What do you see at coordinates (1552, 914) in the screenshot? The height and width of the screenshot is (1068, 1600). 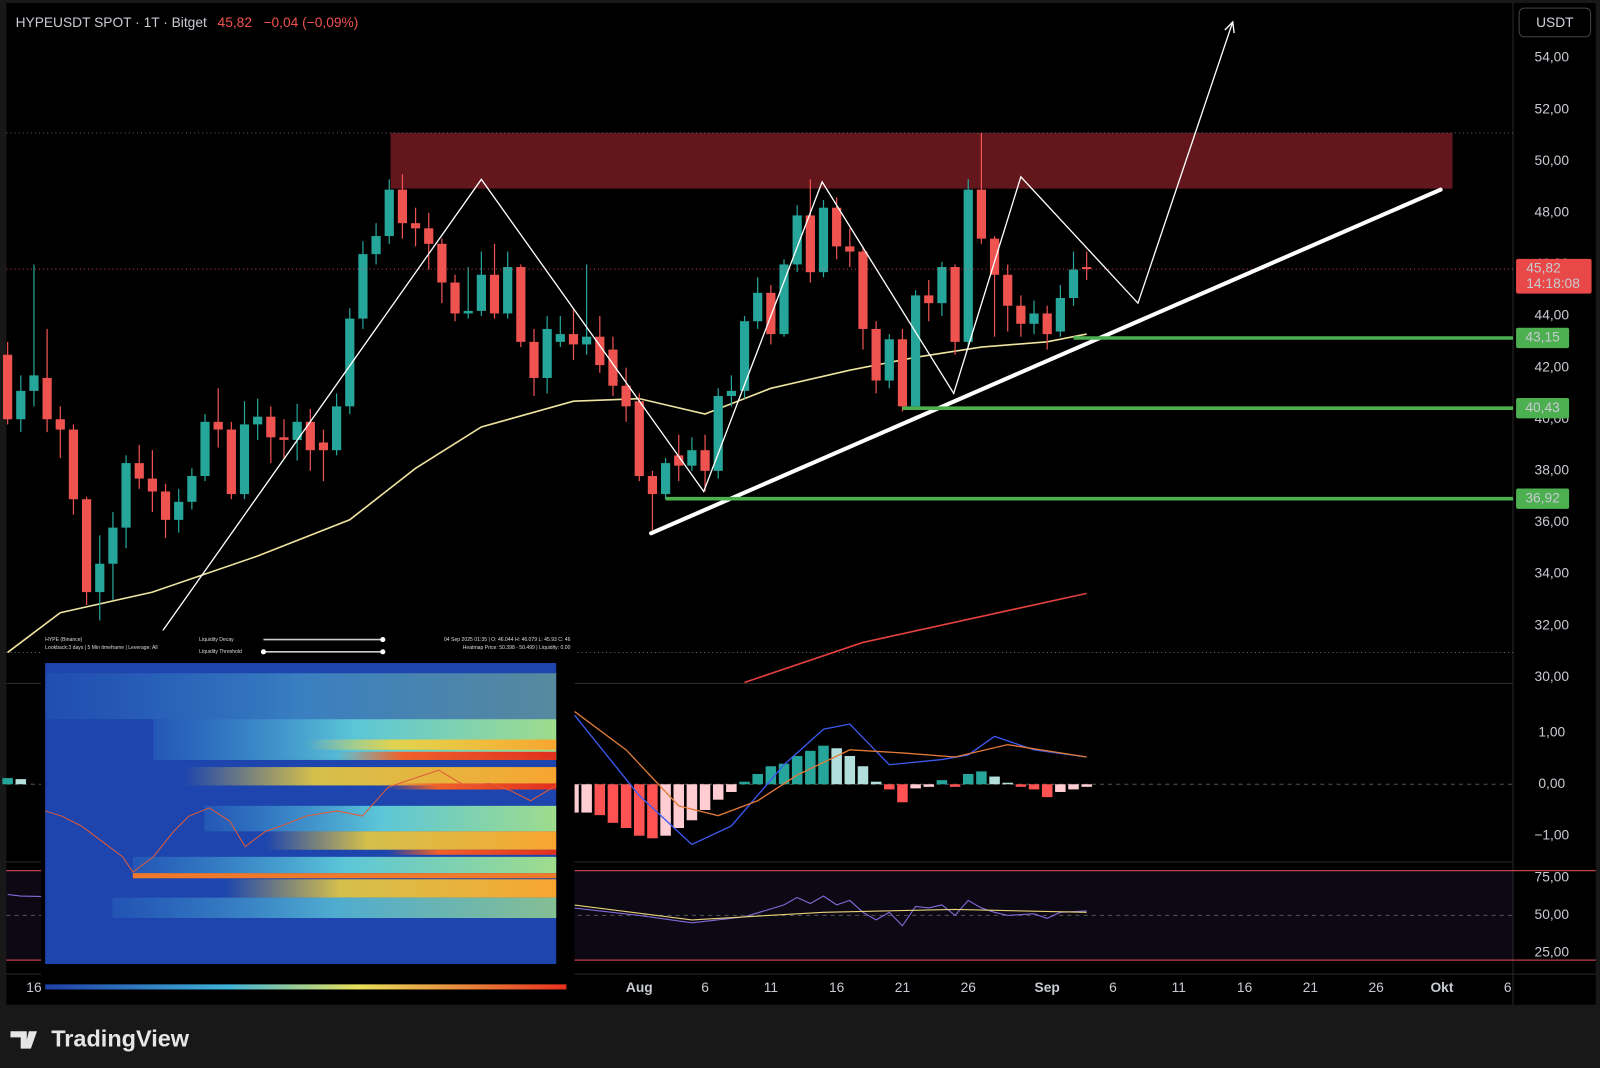 I see `y-tick-label: 50,00` at bounding box center [1552, 914].